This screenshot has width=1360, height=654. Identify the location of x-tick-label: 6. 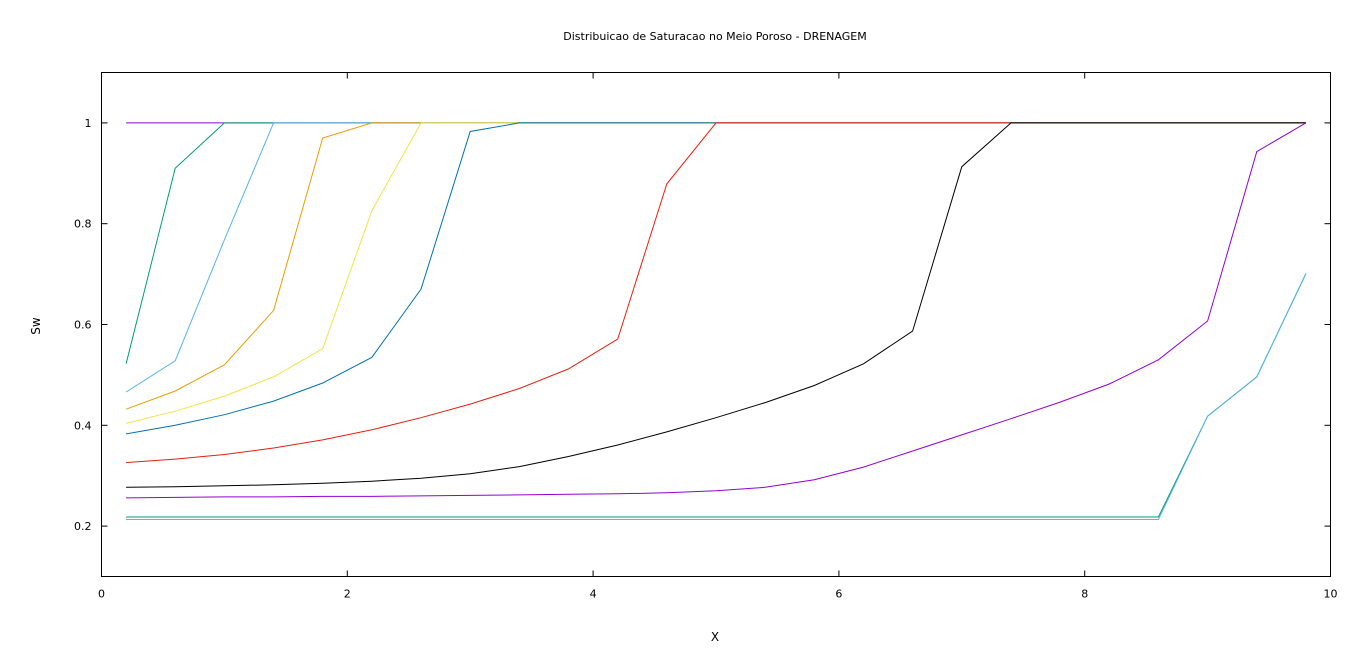
(838, 594).